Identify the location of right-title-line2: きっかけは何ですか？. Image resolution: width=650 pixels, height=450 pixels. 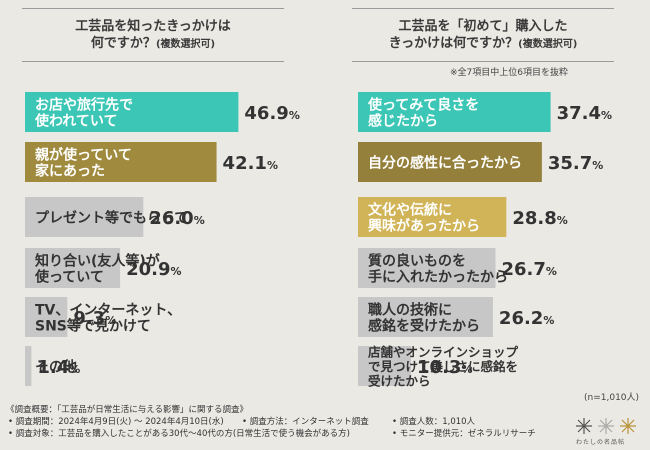
(453, 43).